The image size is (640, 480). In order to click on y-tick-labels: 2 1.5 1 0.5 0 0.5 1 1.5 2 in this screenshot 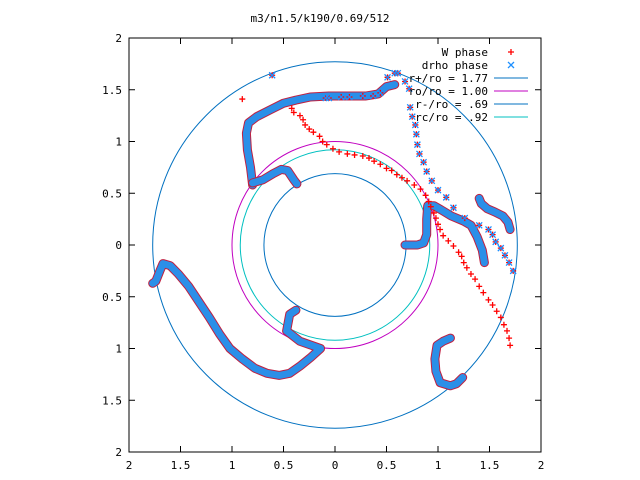, I will do `click(112, 245)`.